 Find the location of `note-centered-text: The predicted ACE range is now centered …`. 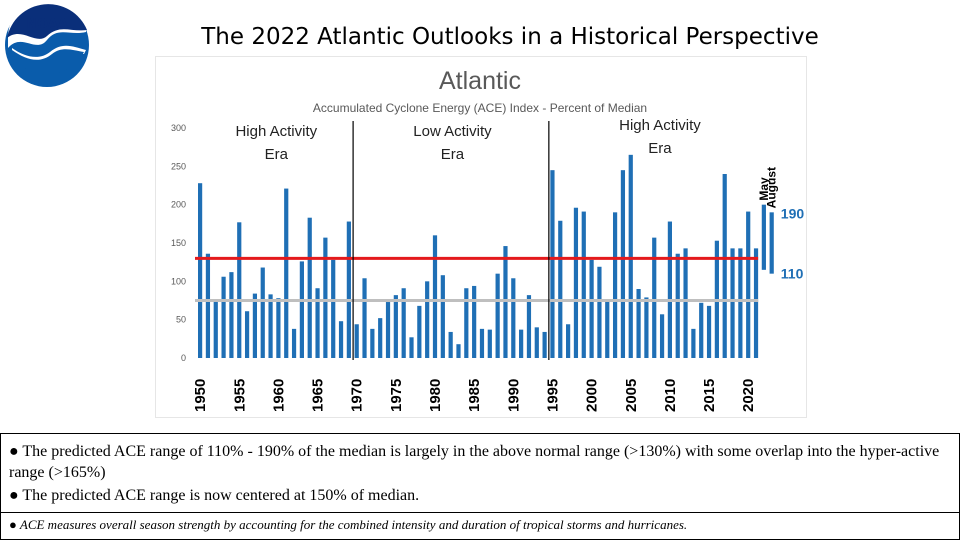

note-centered-text: The predicted ACE range is now centered … is located at coordinates (221, 495).